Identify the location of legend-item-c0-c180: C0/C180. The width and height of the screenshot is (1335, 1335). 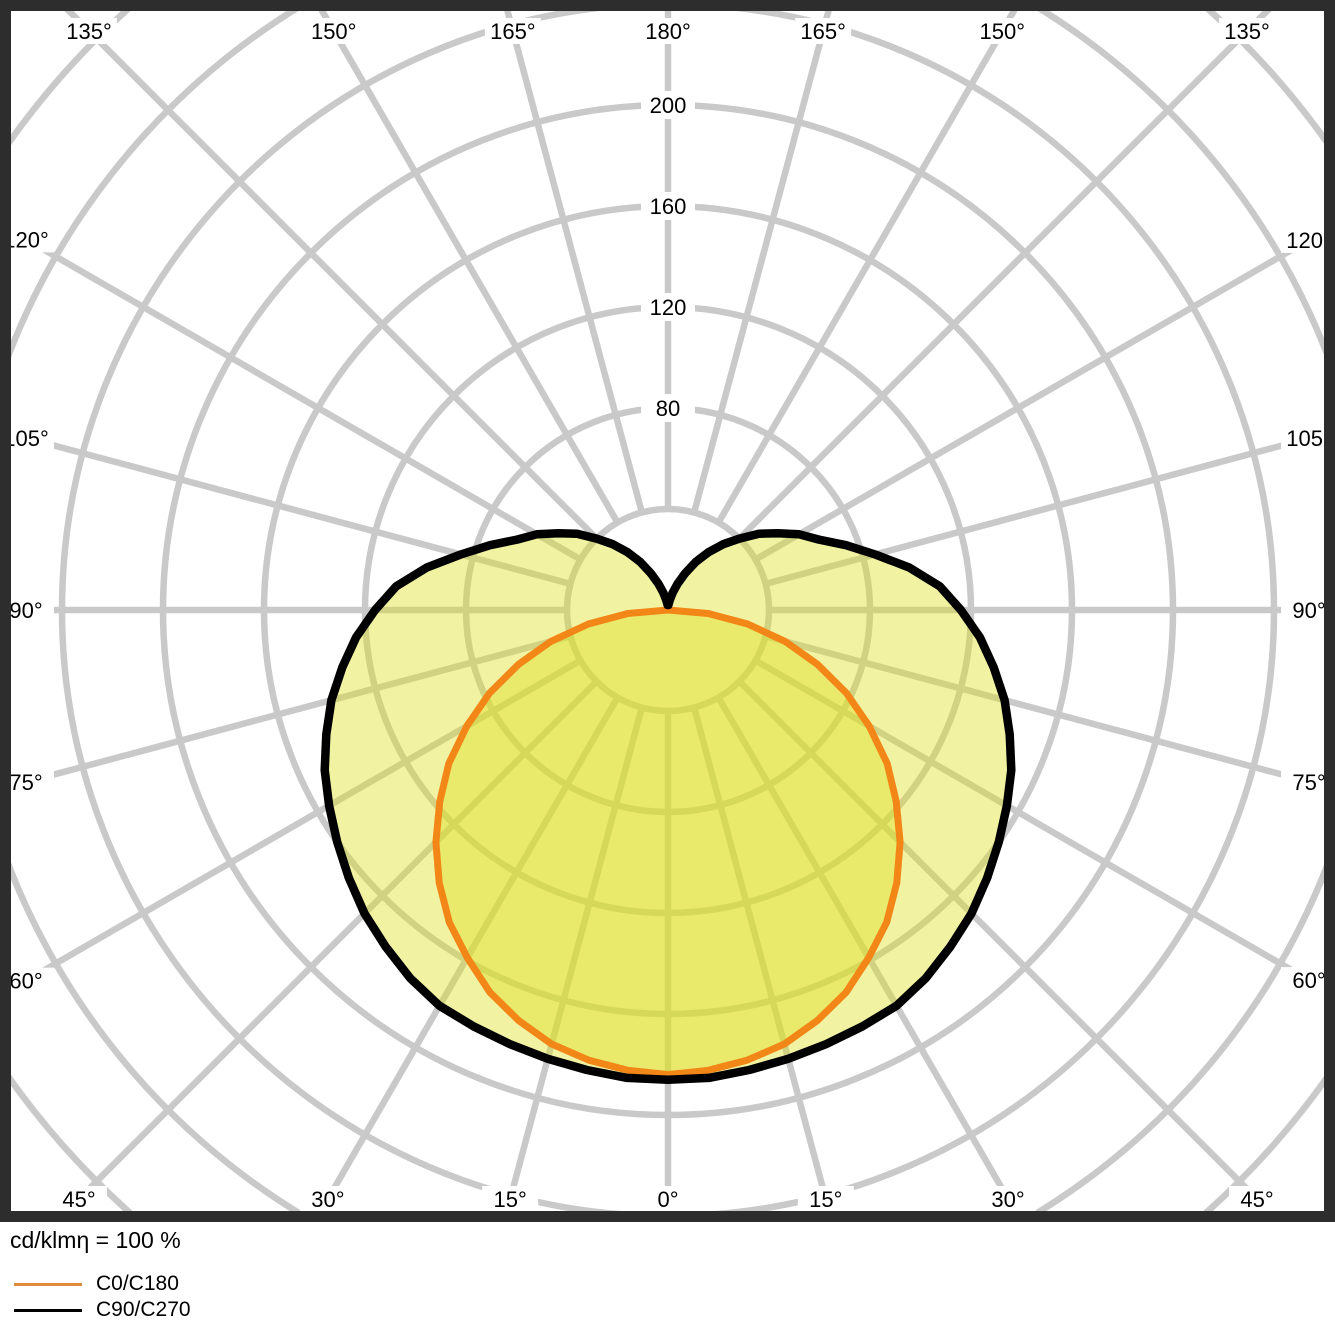
(102, 1284).